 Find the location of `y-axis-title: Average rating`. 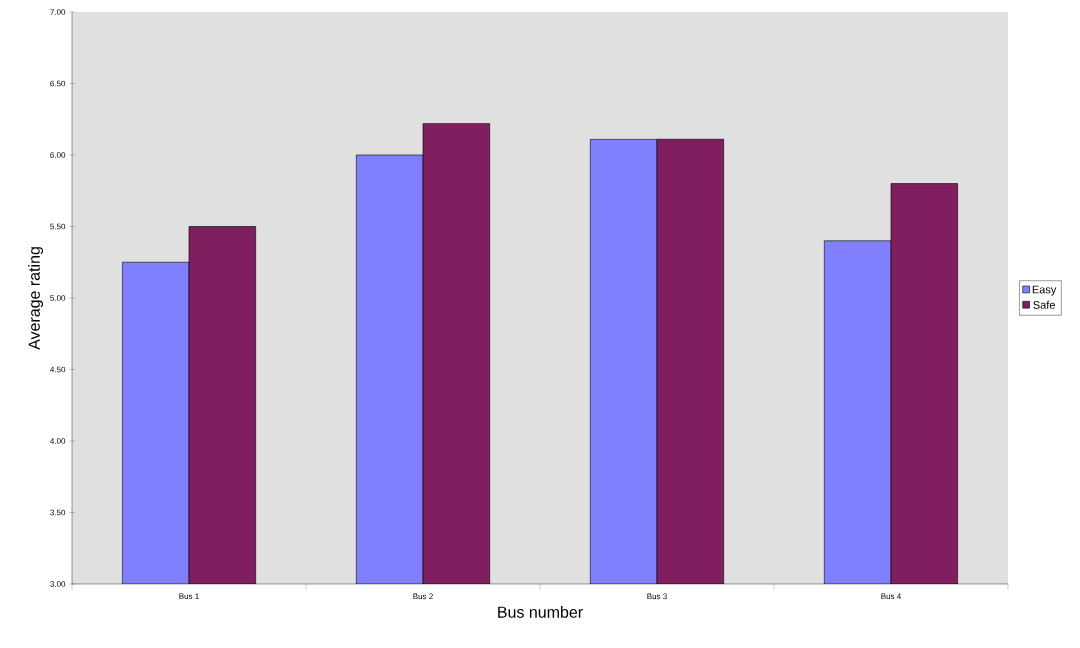

y-axis-title: Average rating is located at coordinates (36, 298).